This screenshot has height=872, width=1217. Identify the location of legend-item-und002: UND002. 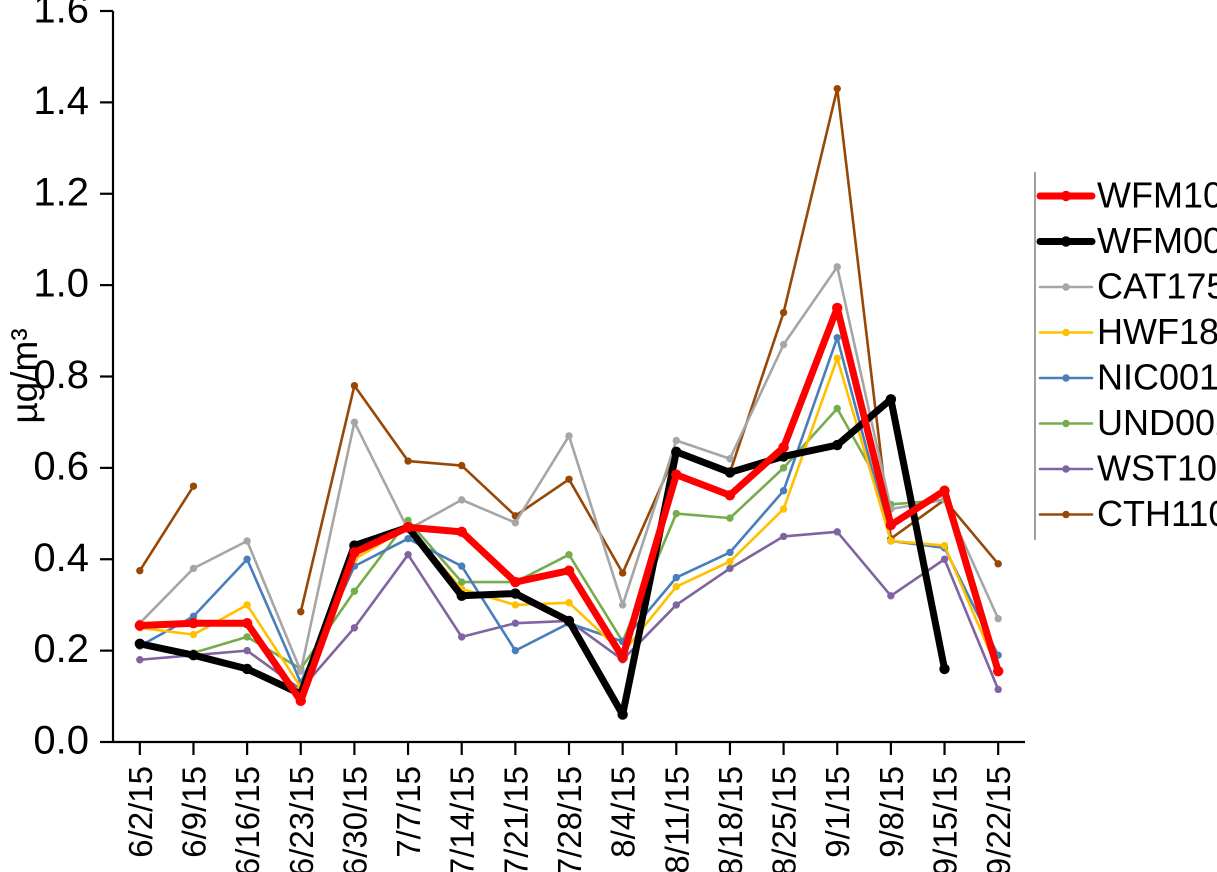
(1127, 422).